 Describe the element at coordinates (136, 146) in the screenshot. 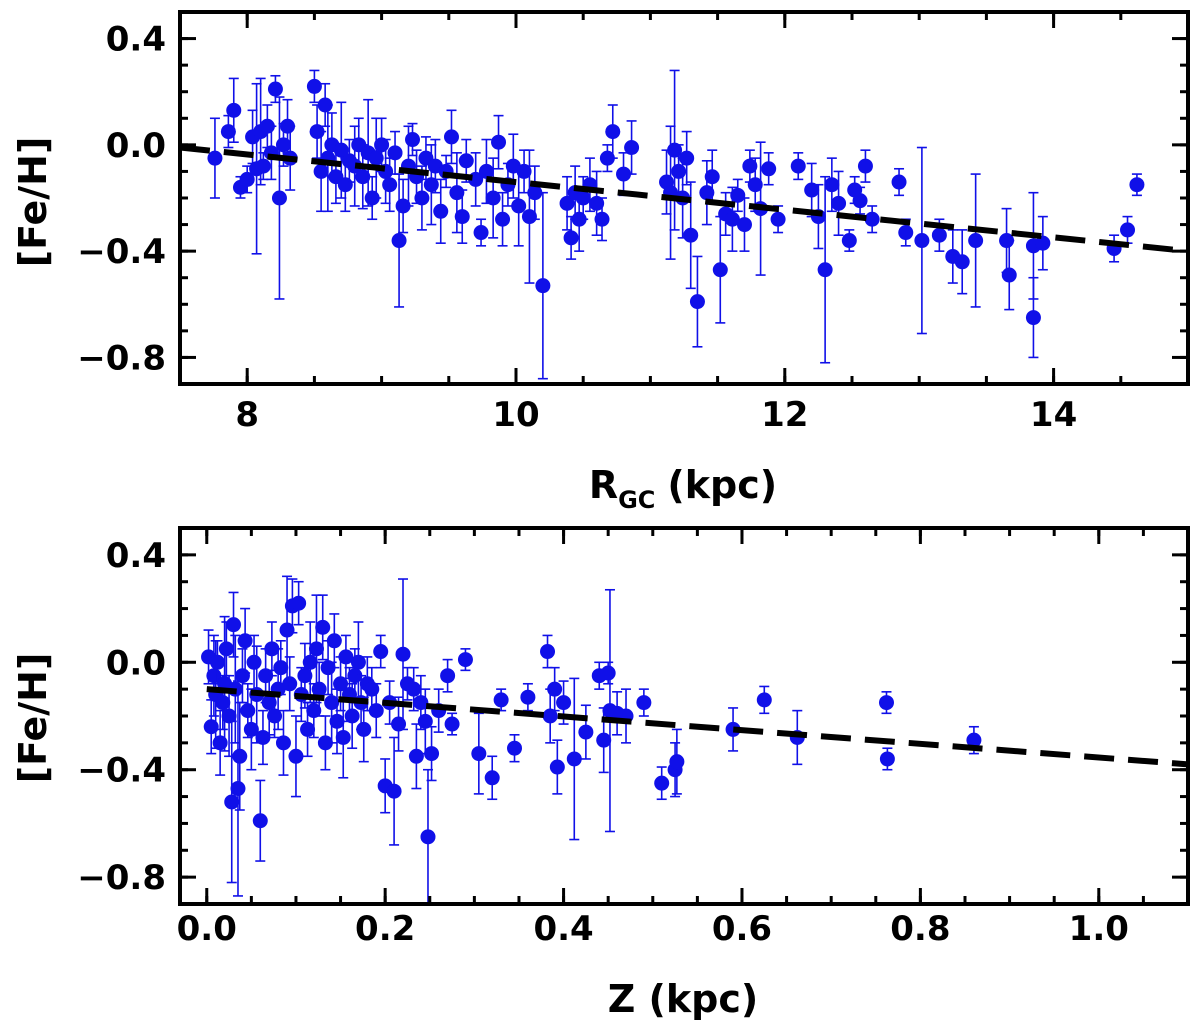

I see `top-ytick-label: 0.0` at that location.